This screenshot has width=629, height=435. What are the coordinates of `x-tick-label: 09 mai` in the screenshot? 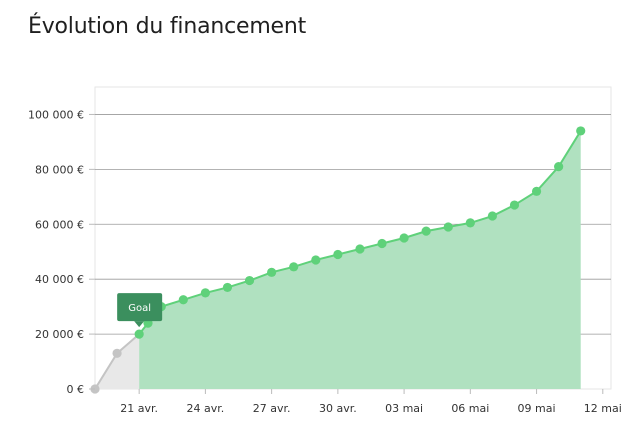 It's located at (537, 408).